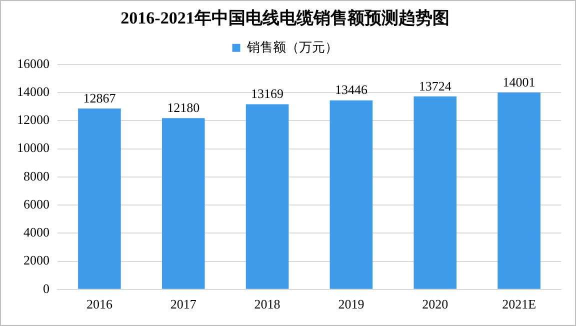 This screenshot has height=326, width=576. Describe the element at coordinates (183, 304) in the screenshot. I see `x-tick-label: 2017` at that location.